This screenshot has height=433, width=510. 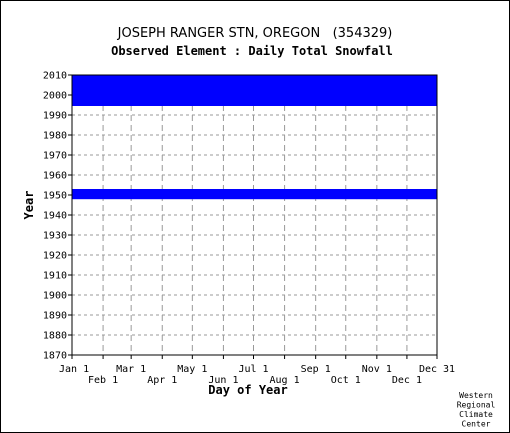 What do you see at coordinates (55, 136) in the screenshot?
I see `y-tick-label: 1980` at bounding box center [55, 136].